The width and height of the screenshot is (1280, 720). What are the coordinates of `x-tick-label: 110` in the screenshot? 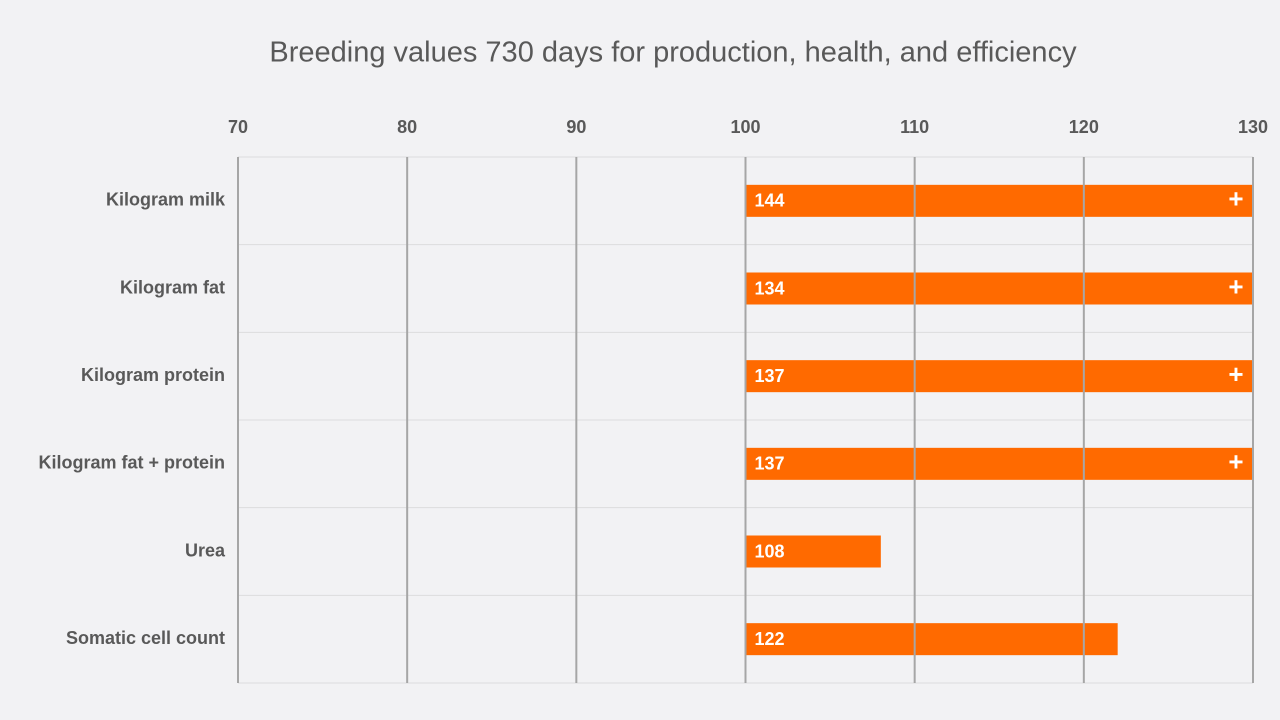 It's located at (914, 127).